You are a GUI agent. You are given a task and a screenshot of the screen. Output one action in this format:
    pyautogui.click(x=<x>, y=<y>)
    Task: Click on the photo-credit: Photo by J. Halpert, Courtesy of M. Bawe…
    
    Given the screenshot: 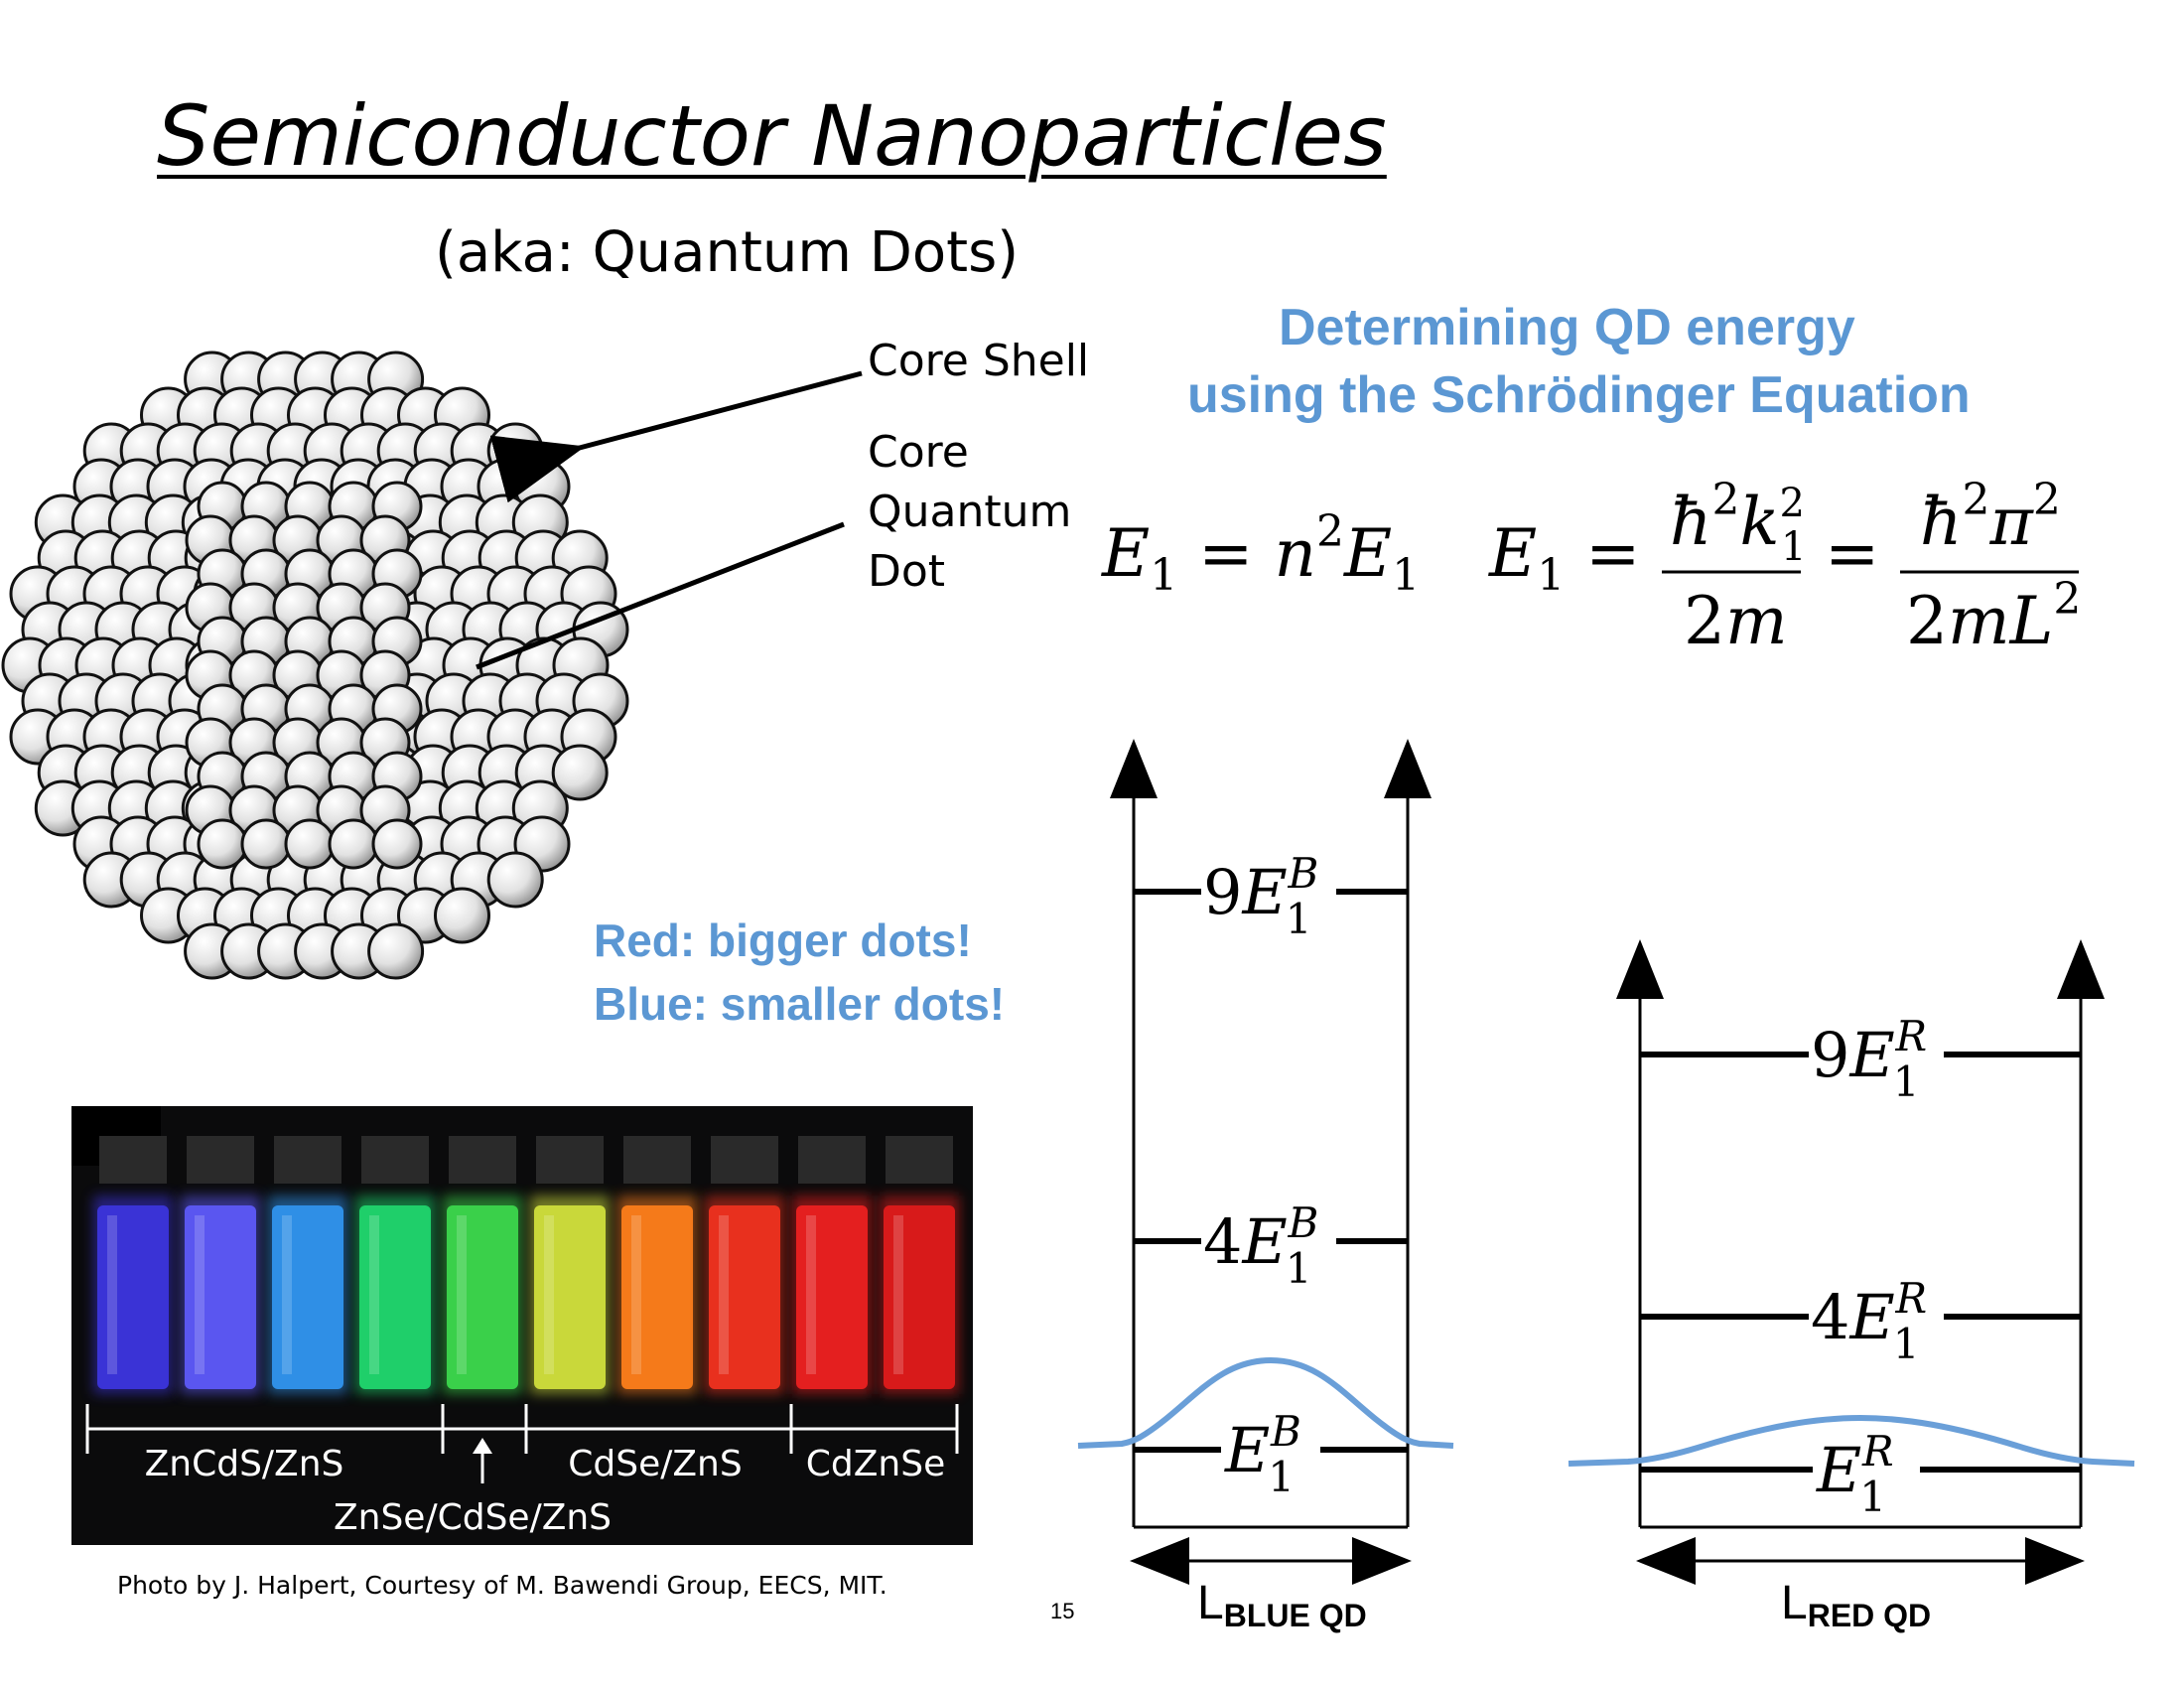 What is the action you would take?
    pyautogui.click(x=502, y=1585)
    